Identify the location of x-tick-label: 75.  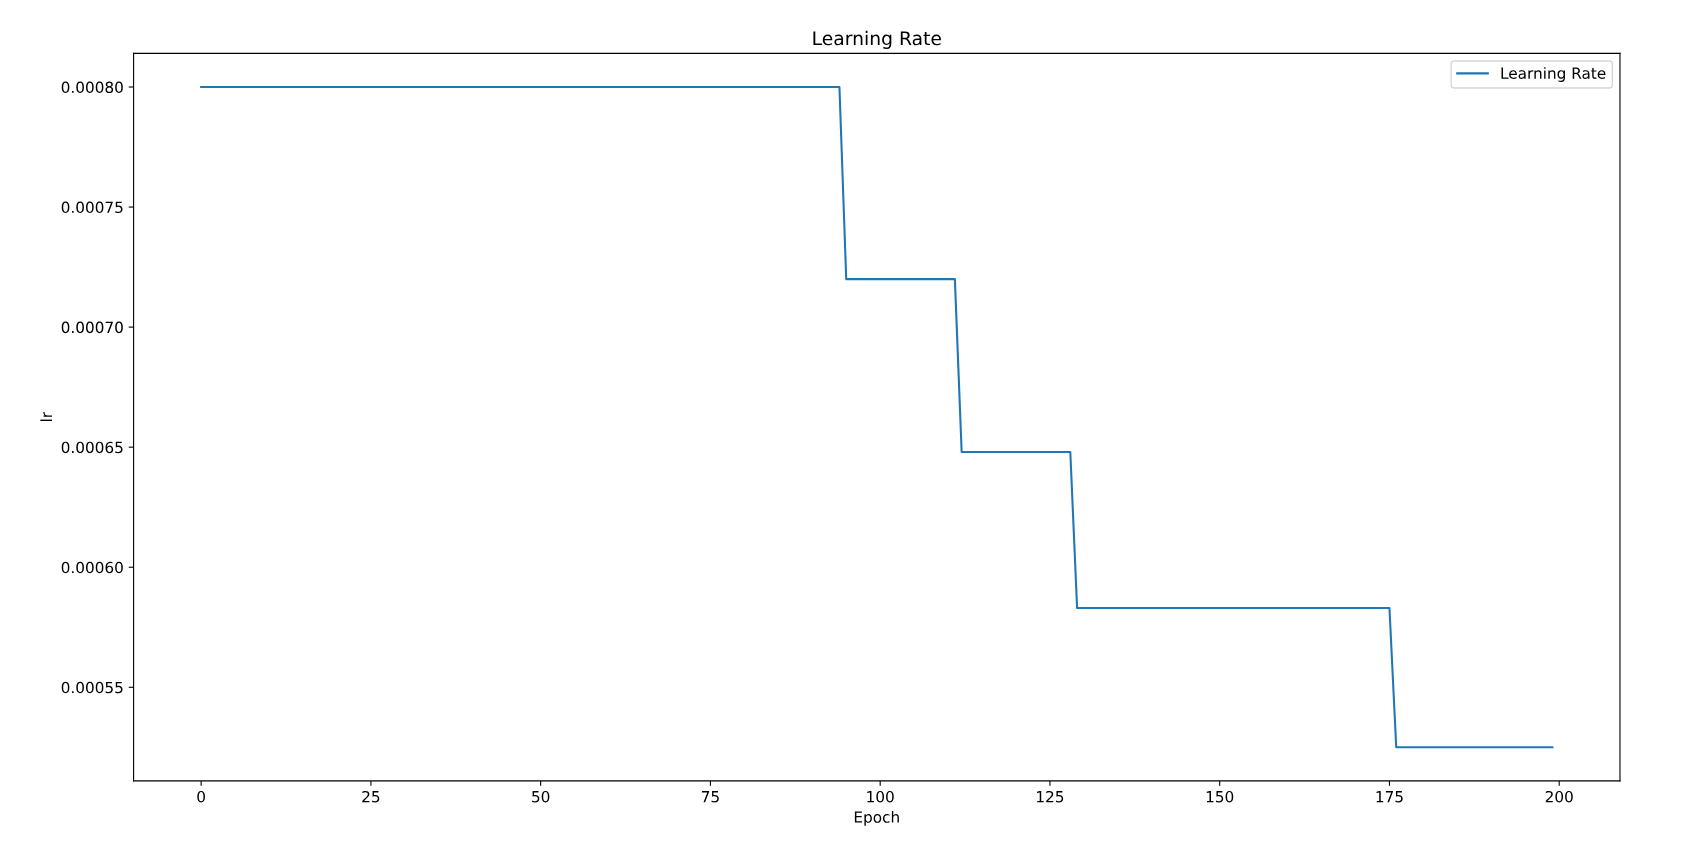
(710, 797).